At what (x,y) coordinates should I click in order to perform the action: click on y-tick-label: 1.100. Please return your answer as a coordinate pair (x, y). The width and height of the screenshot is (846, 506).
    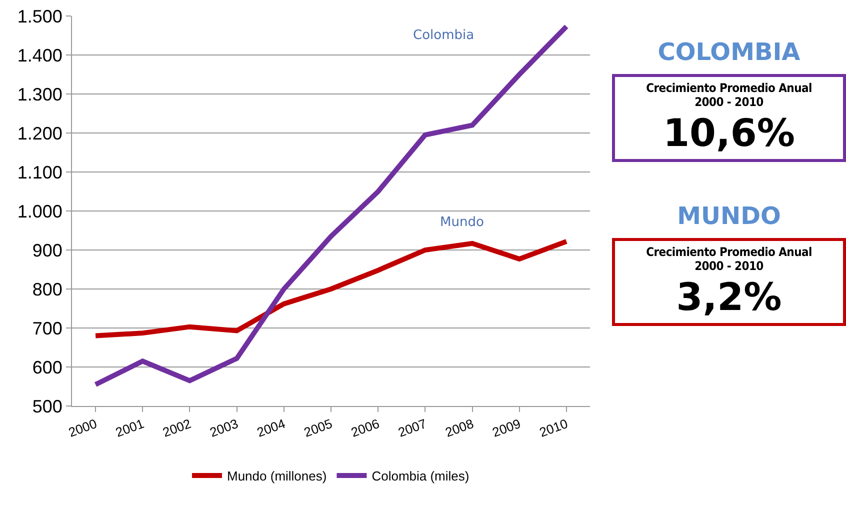
    Looking at the image, I should click on (39, 172).